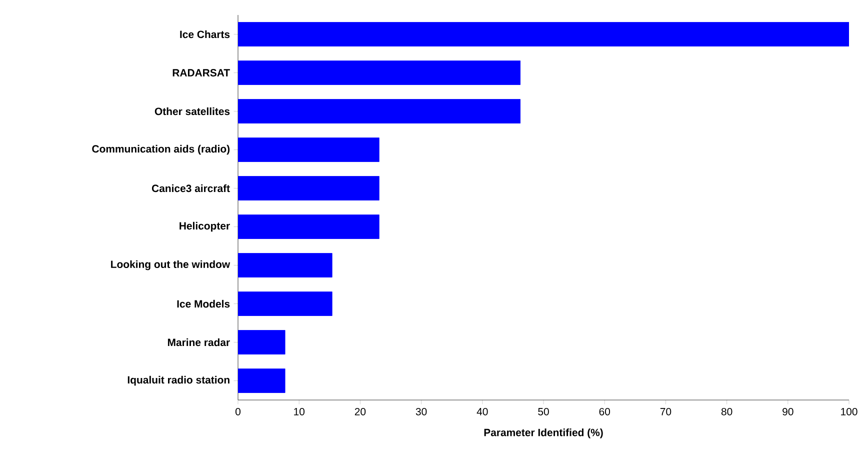 This screenshot has width=866, height=472. What do you see at coordinates (191, 188) in the screenshot?
I see `y-tick-label: Canice3 aircraft` at bounding box center [191, 188].